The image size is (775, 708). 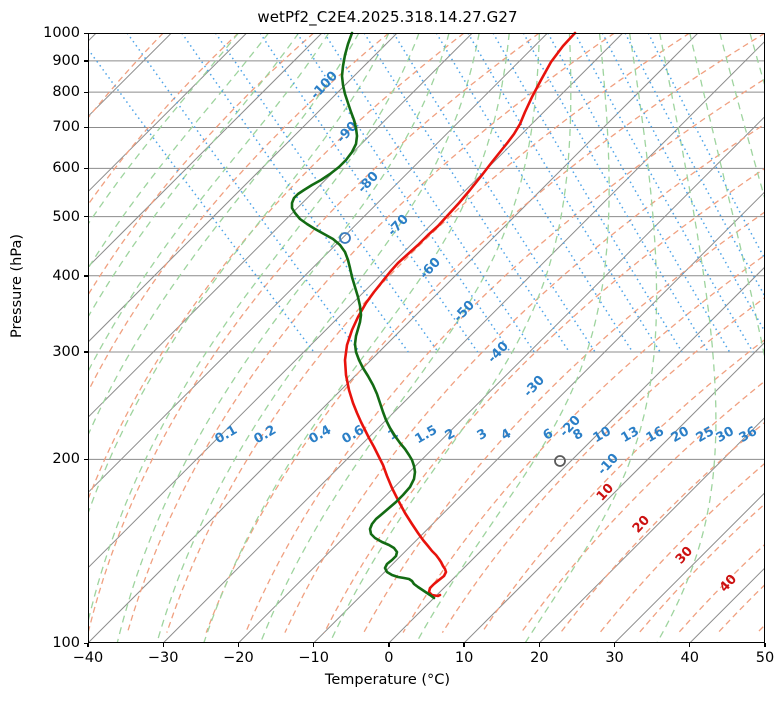 I want to click on y-tick-label: 600, so click(x=66, y=168).